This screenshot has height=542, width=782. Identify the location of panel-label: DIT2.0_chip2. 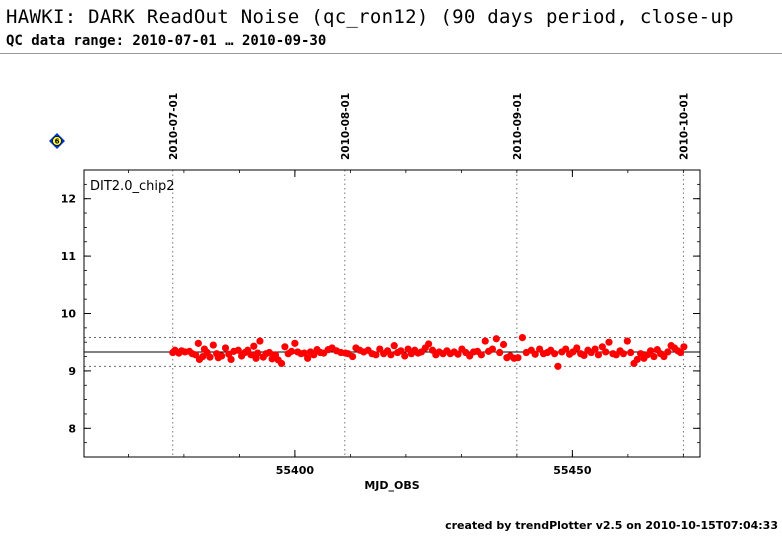
(132, 186).